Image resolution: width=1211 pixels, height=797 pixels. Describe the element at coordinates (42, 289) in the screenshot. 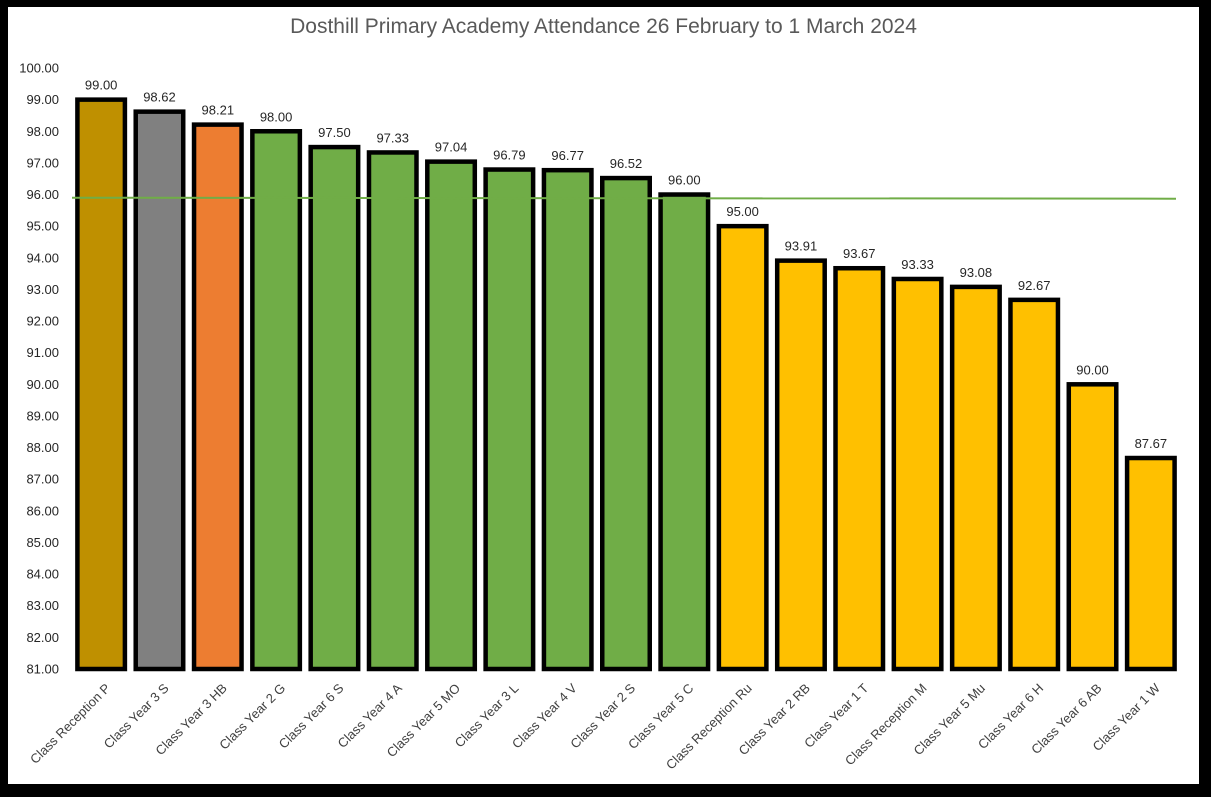

I see `y-tick-label: 93.00` at that location.